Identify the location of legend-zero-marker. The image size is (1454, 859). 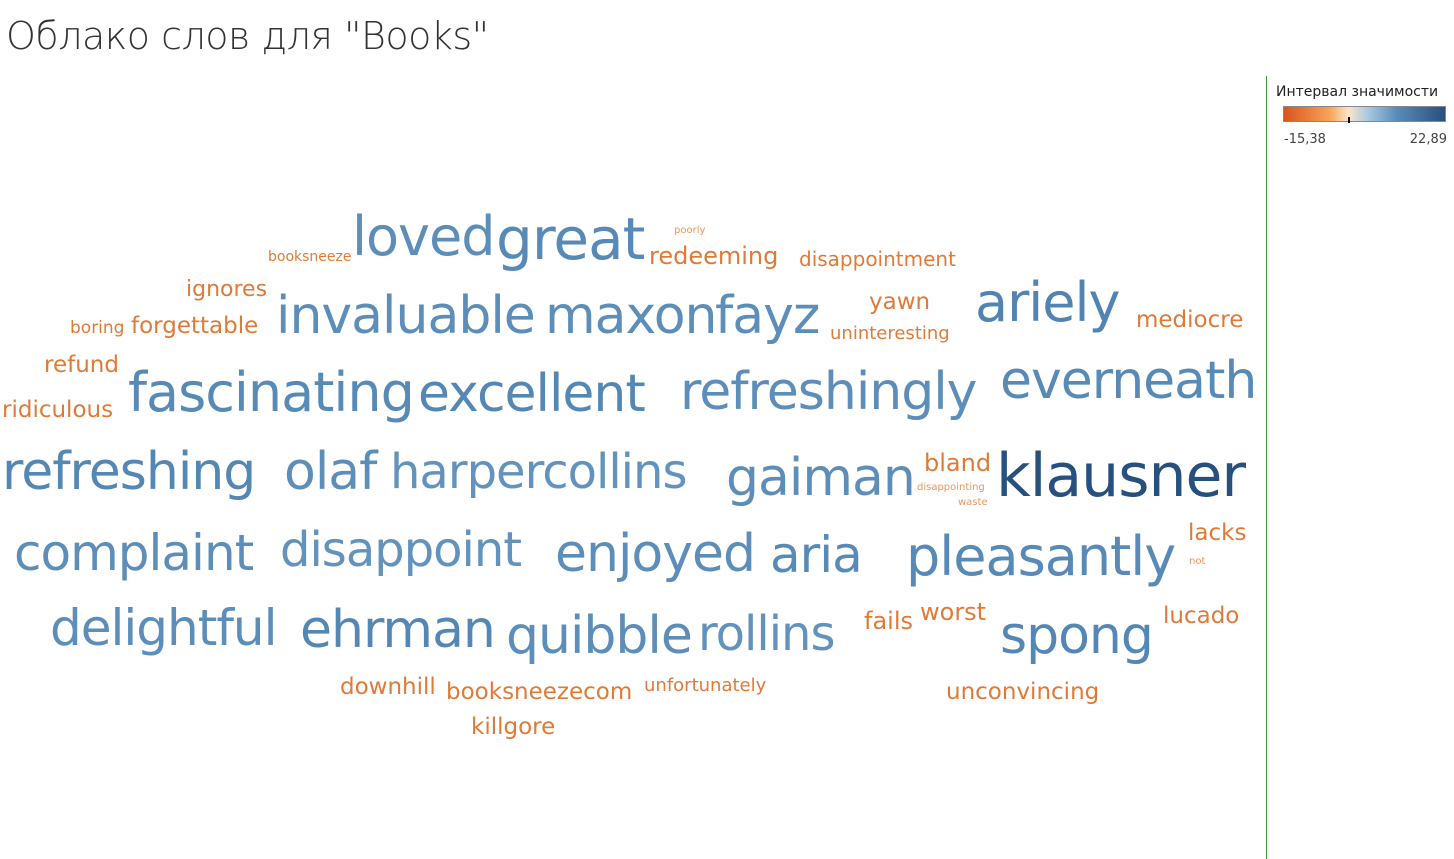
(1348, 120).